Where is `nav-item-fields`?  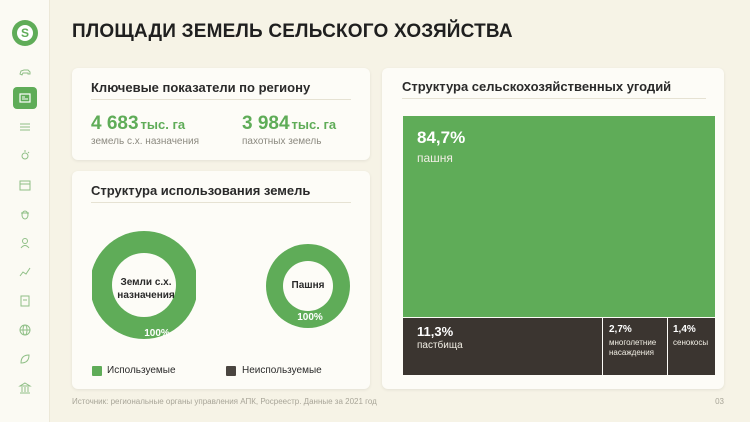
nav-item-fields is located at coordinates (25, 98).